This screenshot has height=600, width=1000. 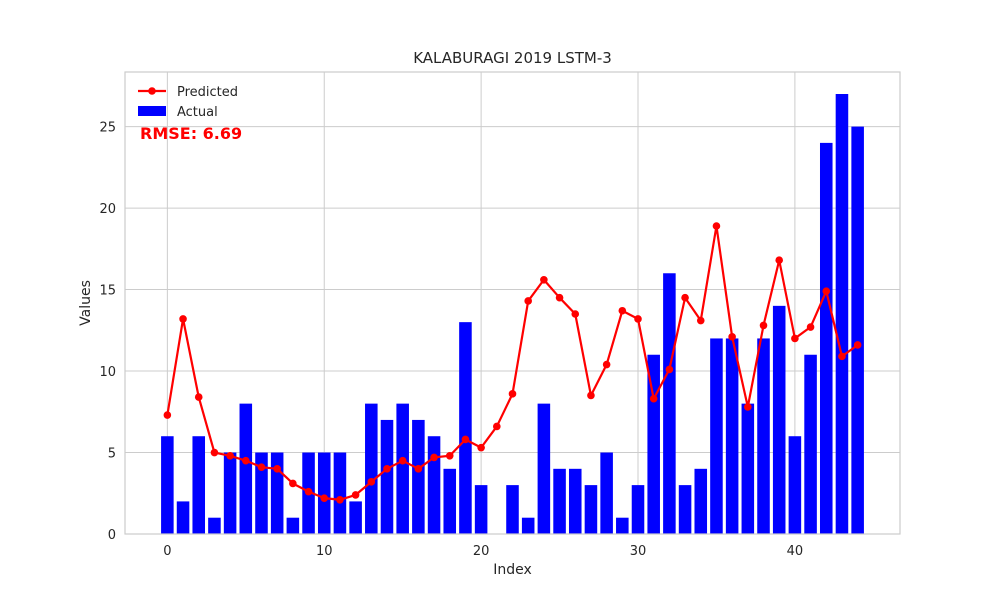 I want to click on legend-predicted-marker, so click(x=152, y=91).